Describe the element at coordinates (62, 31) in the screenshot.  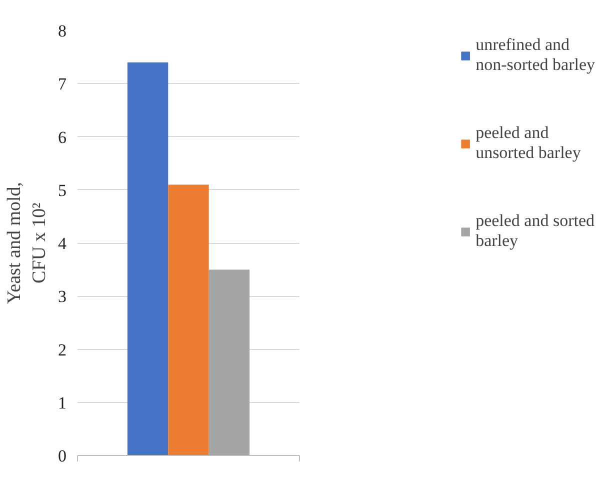
I see `y-tick-label: 8` at that location.